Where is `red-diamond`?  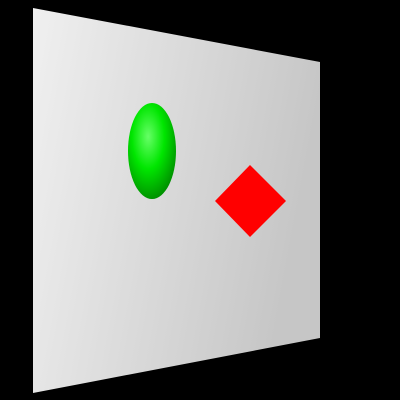
red-diamond is located at coordinates (250, 201).